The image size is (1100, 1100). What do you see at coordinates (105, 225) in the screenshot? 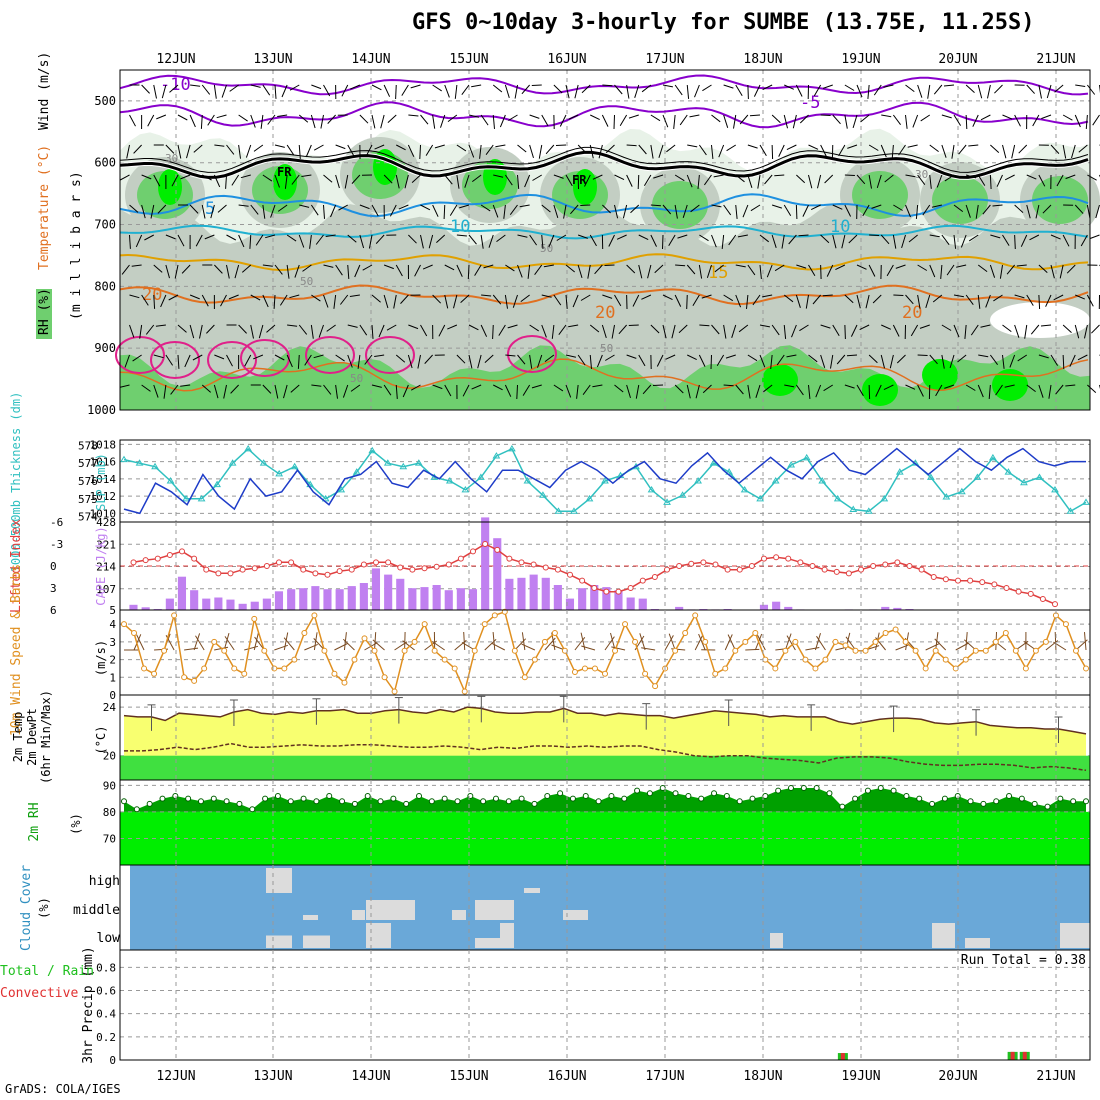
I see `pressure-tick-label: 700` at bounding box center [105, 225].